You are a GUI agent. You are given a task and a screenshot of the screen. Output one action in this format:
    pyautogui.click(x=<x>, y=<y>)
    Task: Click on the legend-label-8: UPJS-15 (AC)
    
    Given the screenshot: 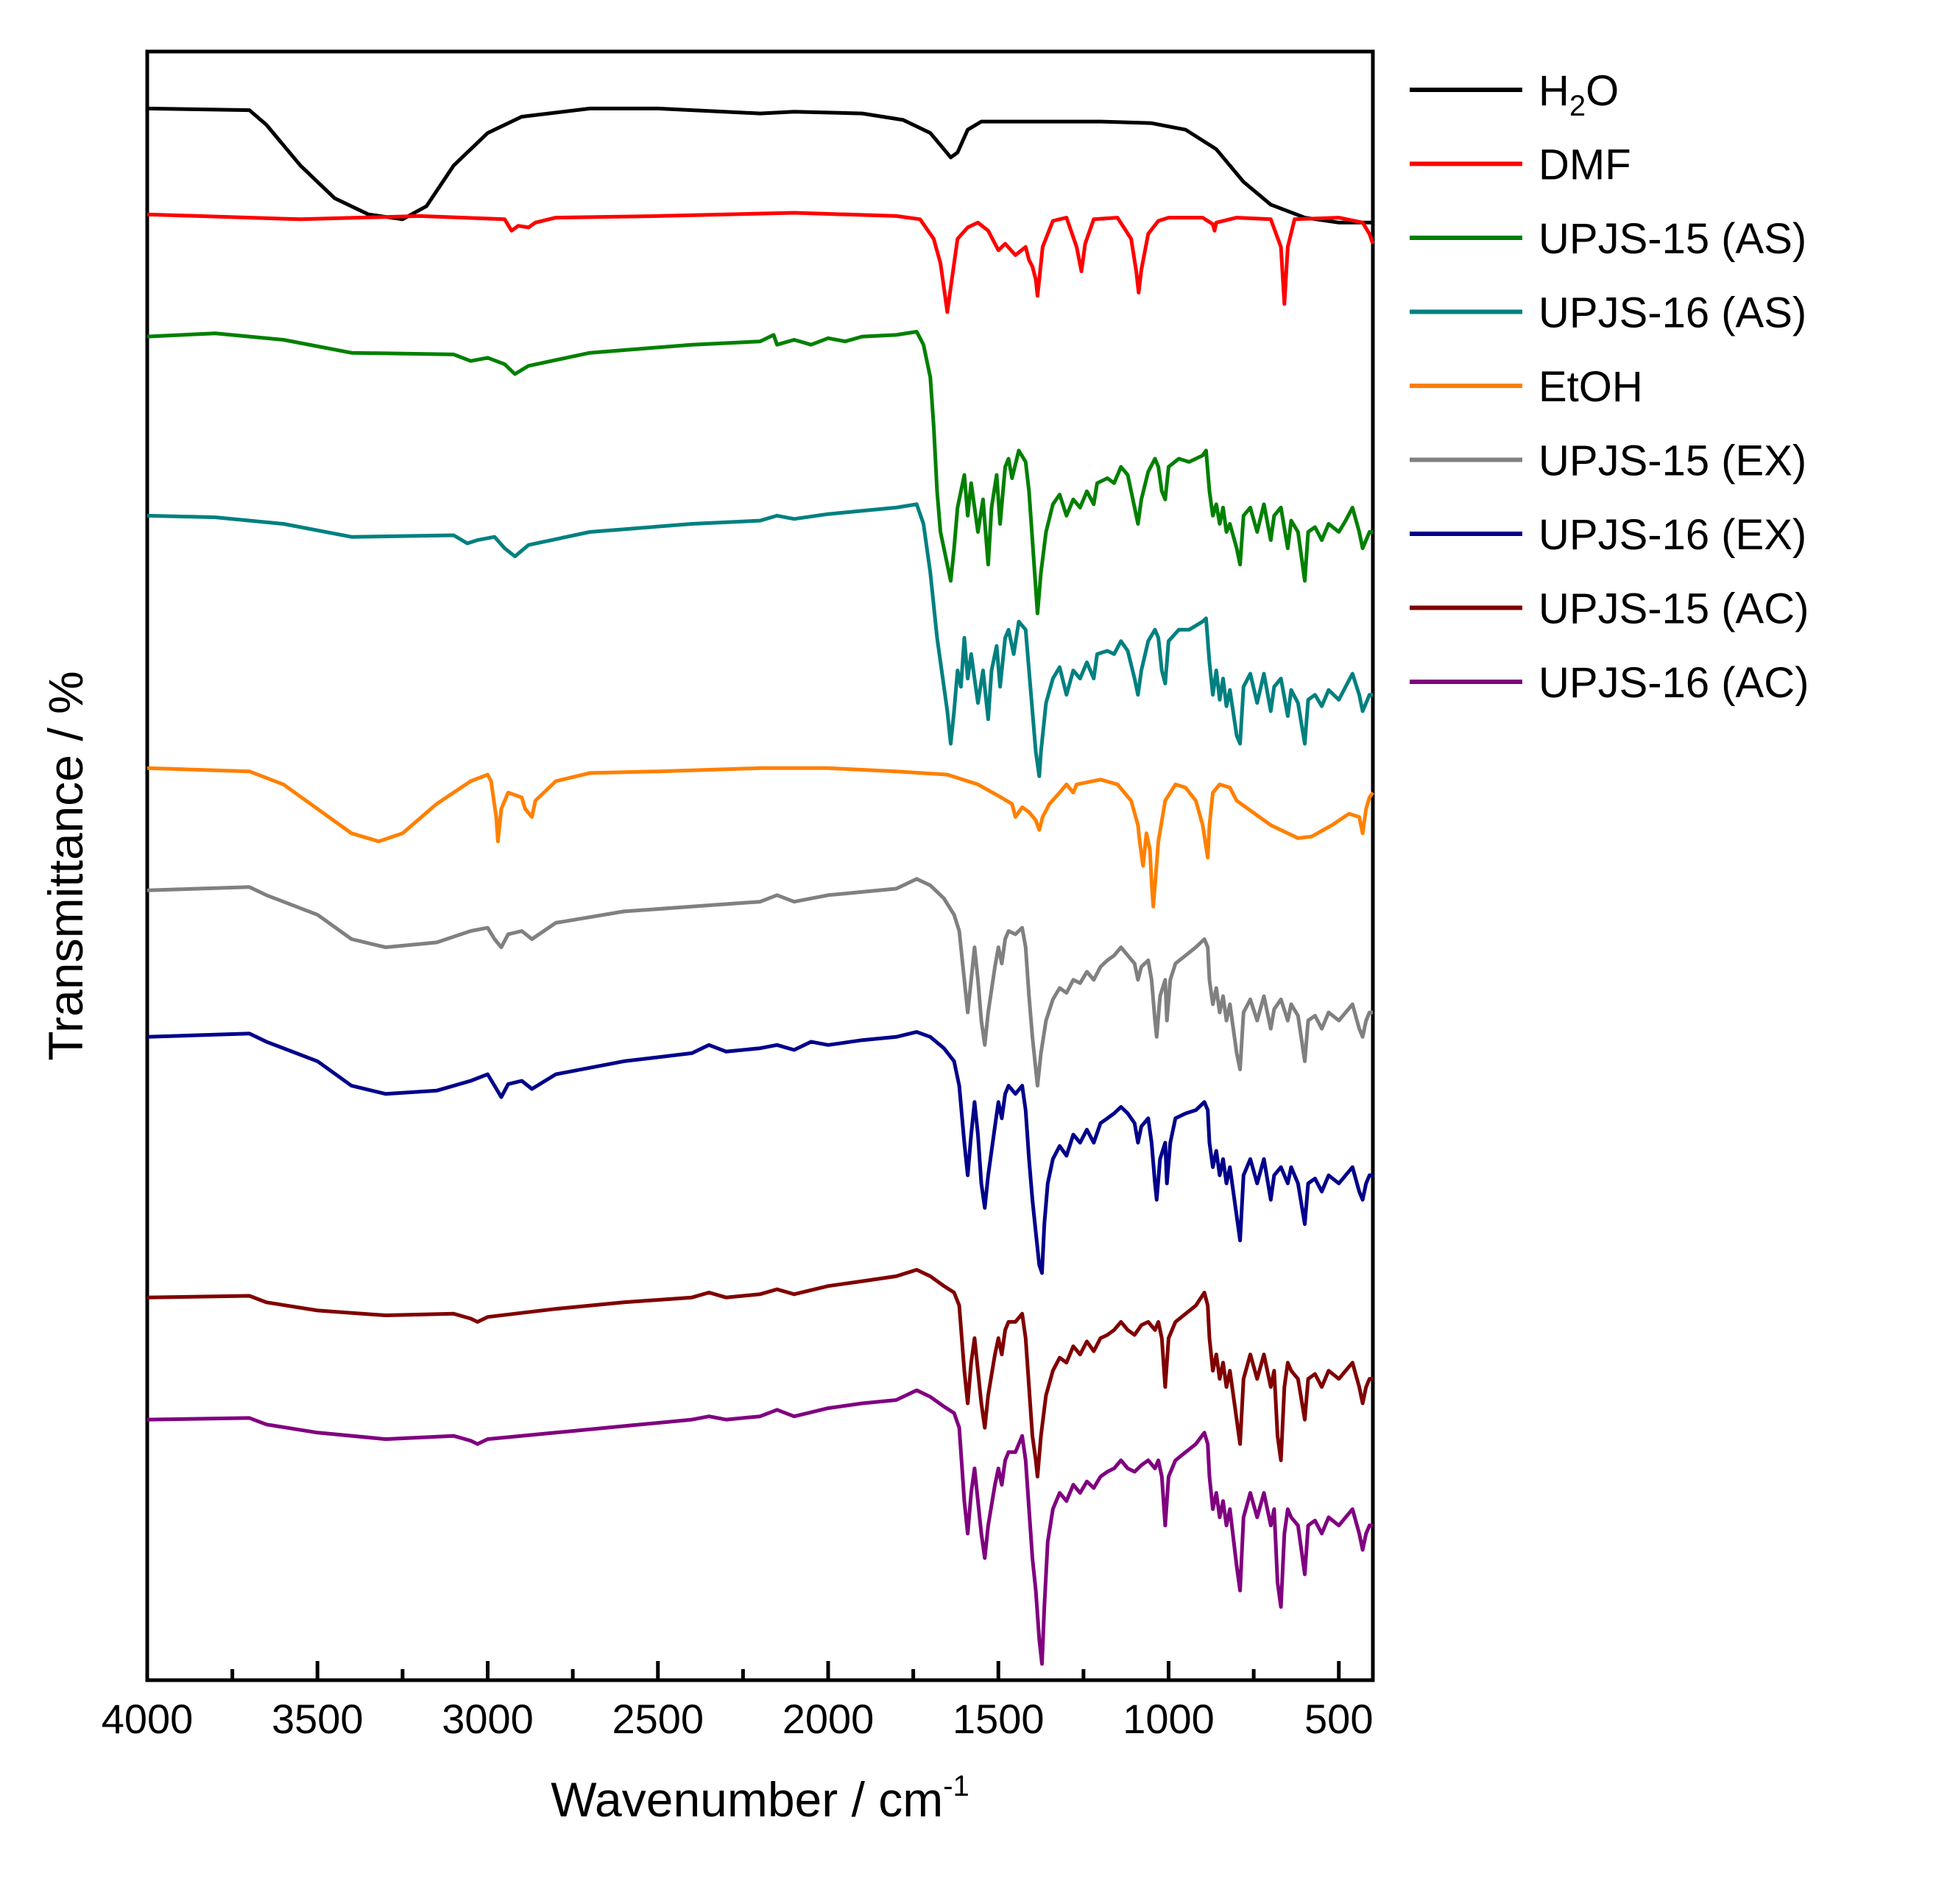 What is the action you would take?
    pyautogui.click(x=1673, y=609)
    